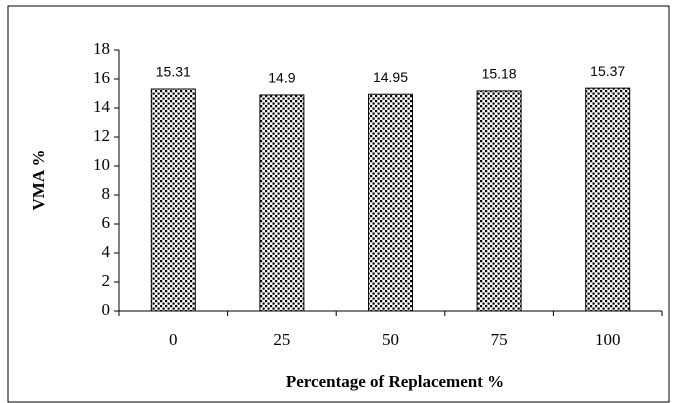 The width and height of the screenshot is (676, 403). Describe the element at coordinates (173, 72) in the screenshot. I see `value-label: 15.31` at that location.